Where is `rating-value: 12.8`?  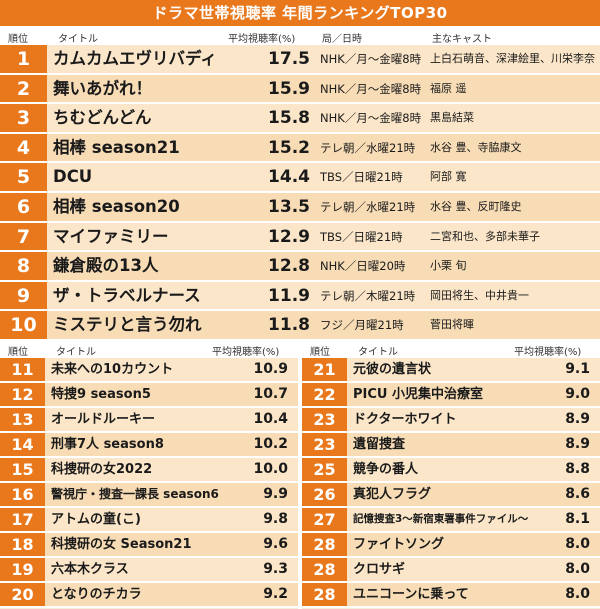 rating-value: 12.8 is located at coordinates (289, 266).